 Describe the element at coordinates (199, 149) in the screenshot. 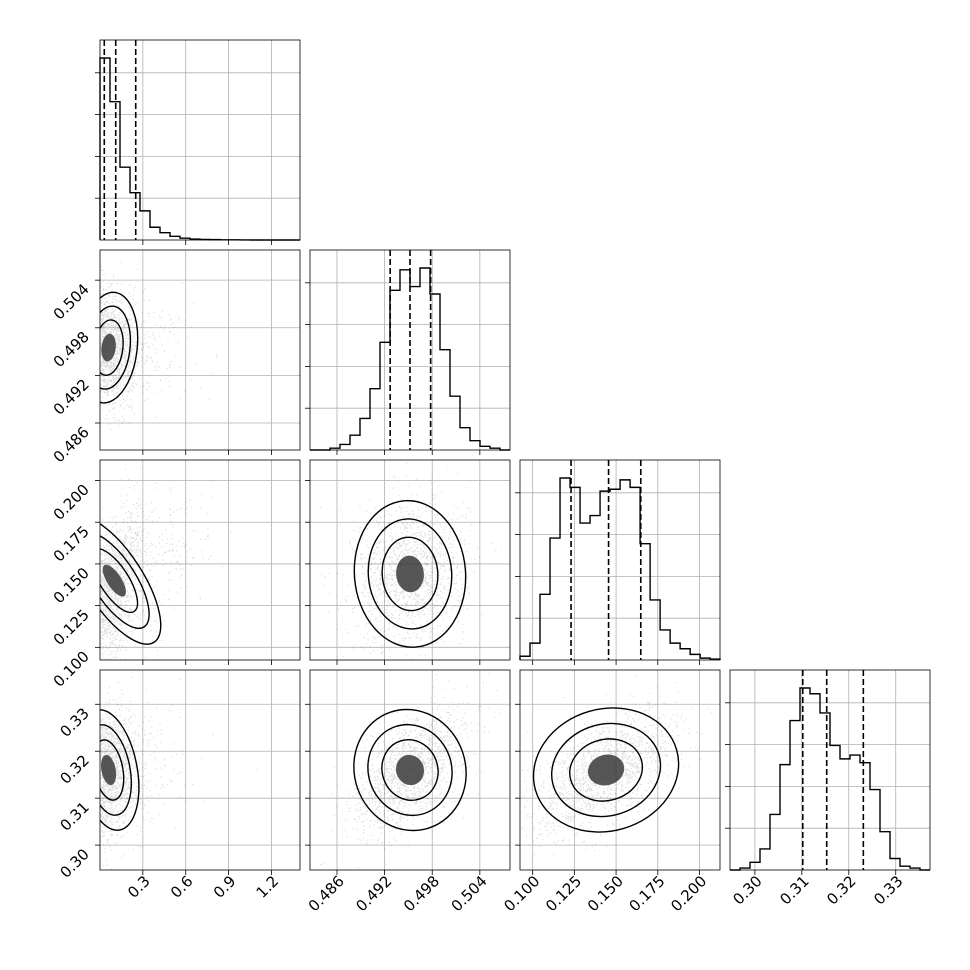

I see `hist-0-steps` at that location.